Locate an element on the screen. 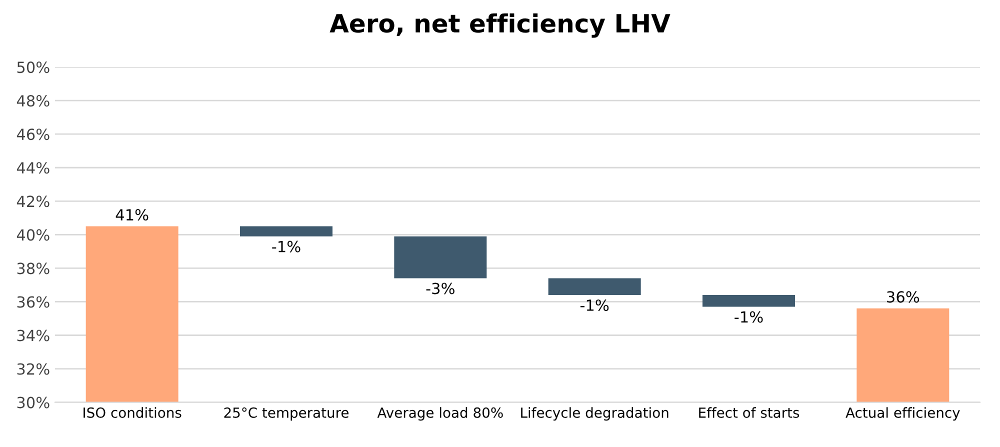 This screenshot has width=1000, height=447. y-tick-label: 30% is located at coordinates (33, 402).